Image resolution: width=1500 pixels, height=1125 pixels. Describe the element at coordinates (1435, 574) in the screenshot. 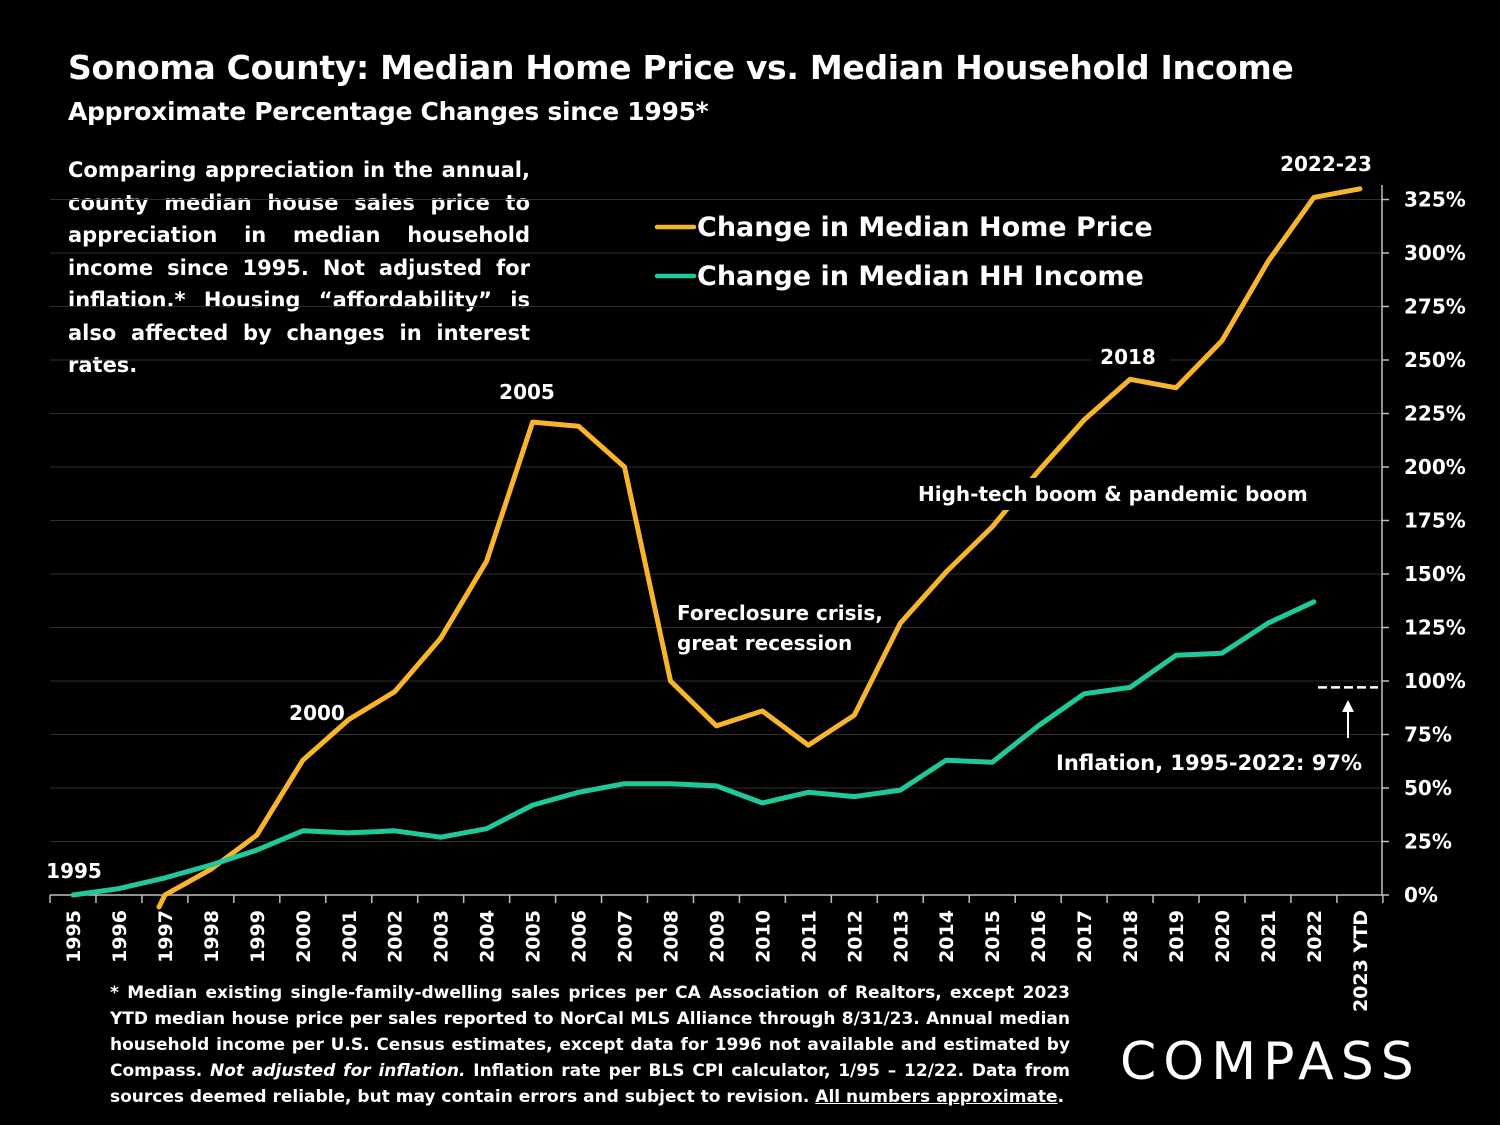

I see `y-tick-label: 150%` at that location.